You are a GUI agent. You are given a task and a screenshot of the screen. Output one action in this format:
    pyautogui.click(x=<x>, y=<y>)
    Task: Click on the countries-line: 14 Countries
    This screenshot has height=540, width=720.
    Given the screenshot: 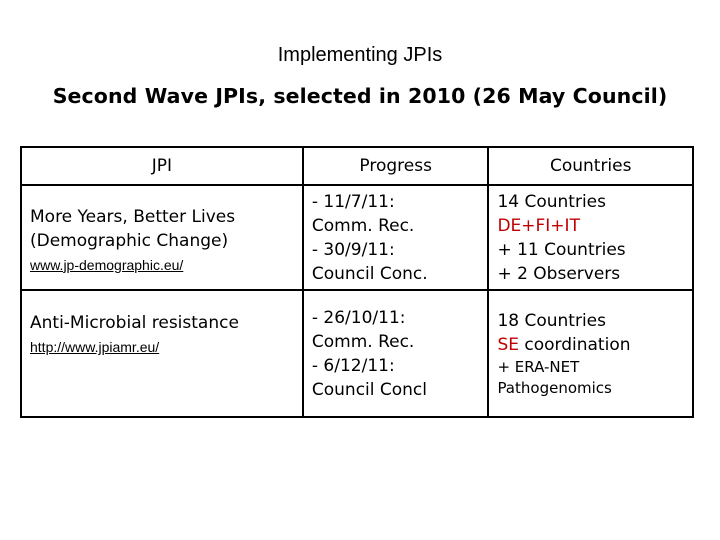 What is the action you would take?
    pyautogui.click(x=551, y=201)
    